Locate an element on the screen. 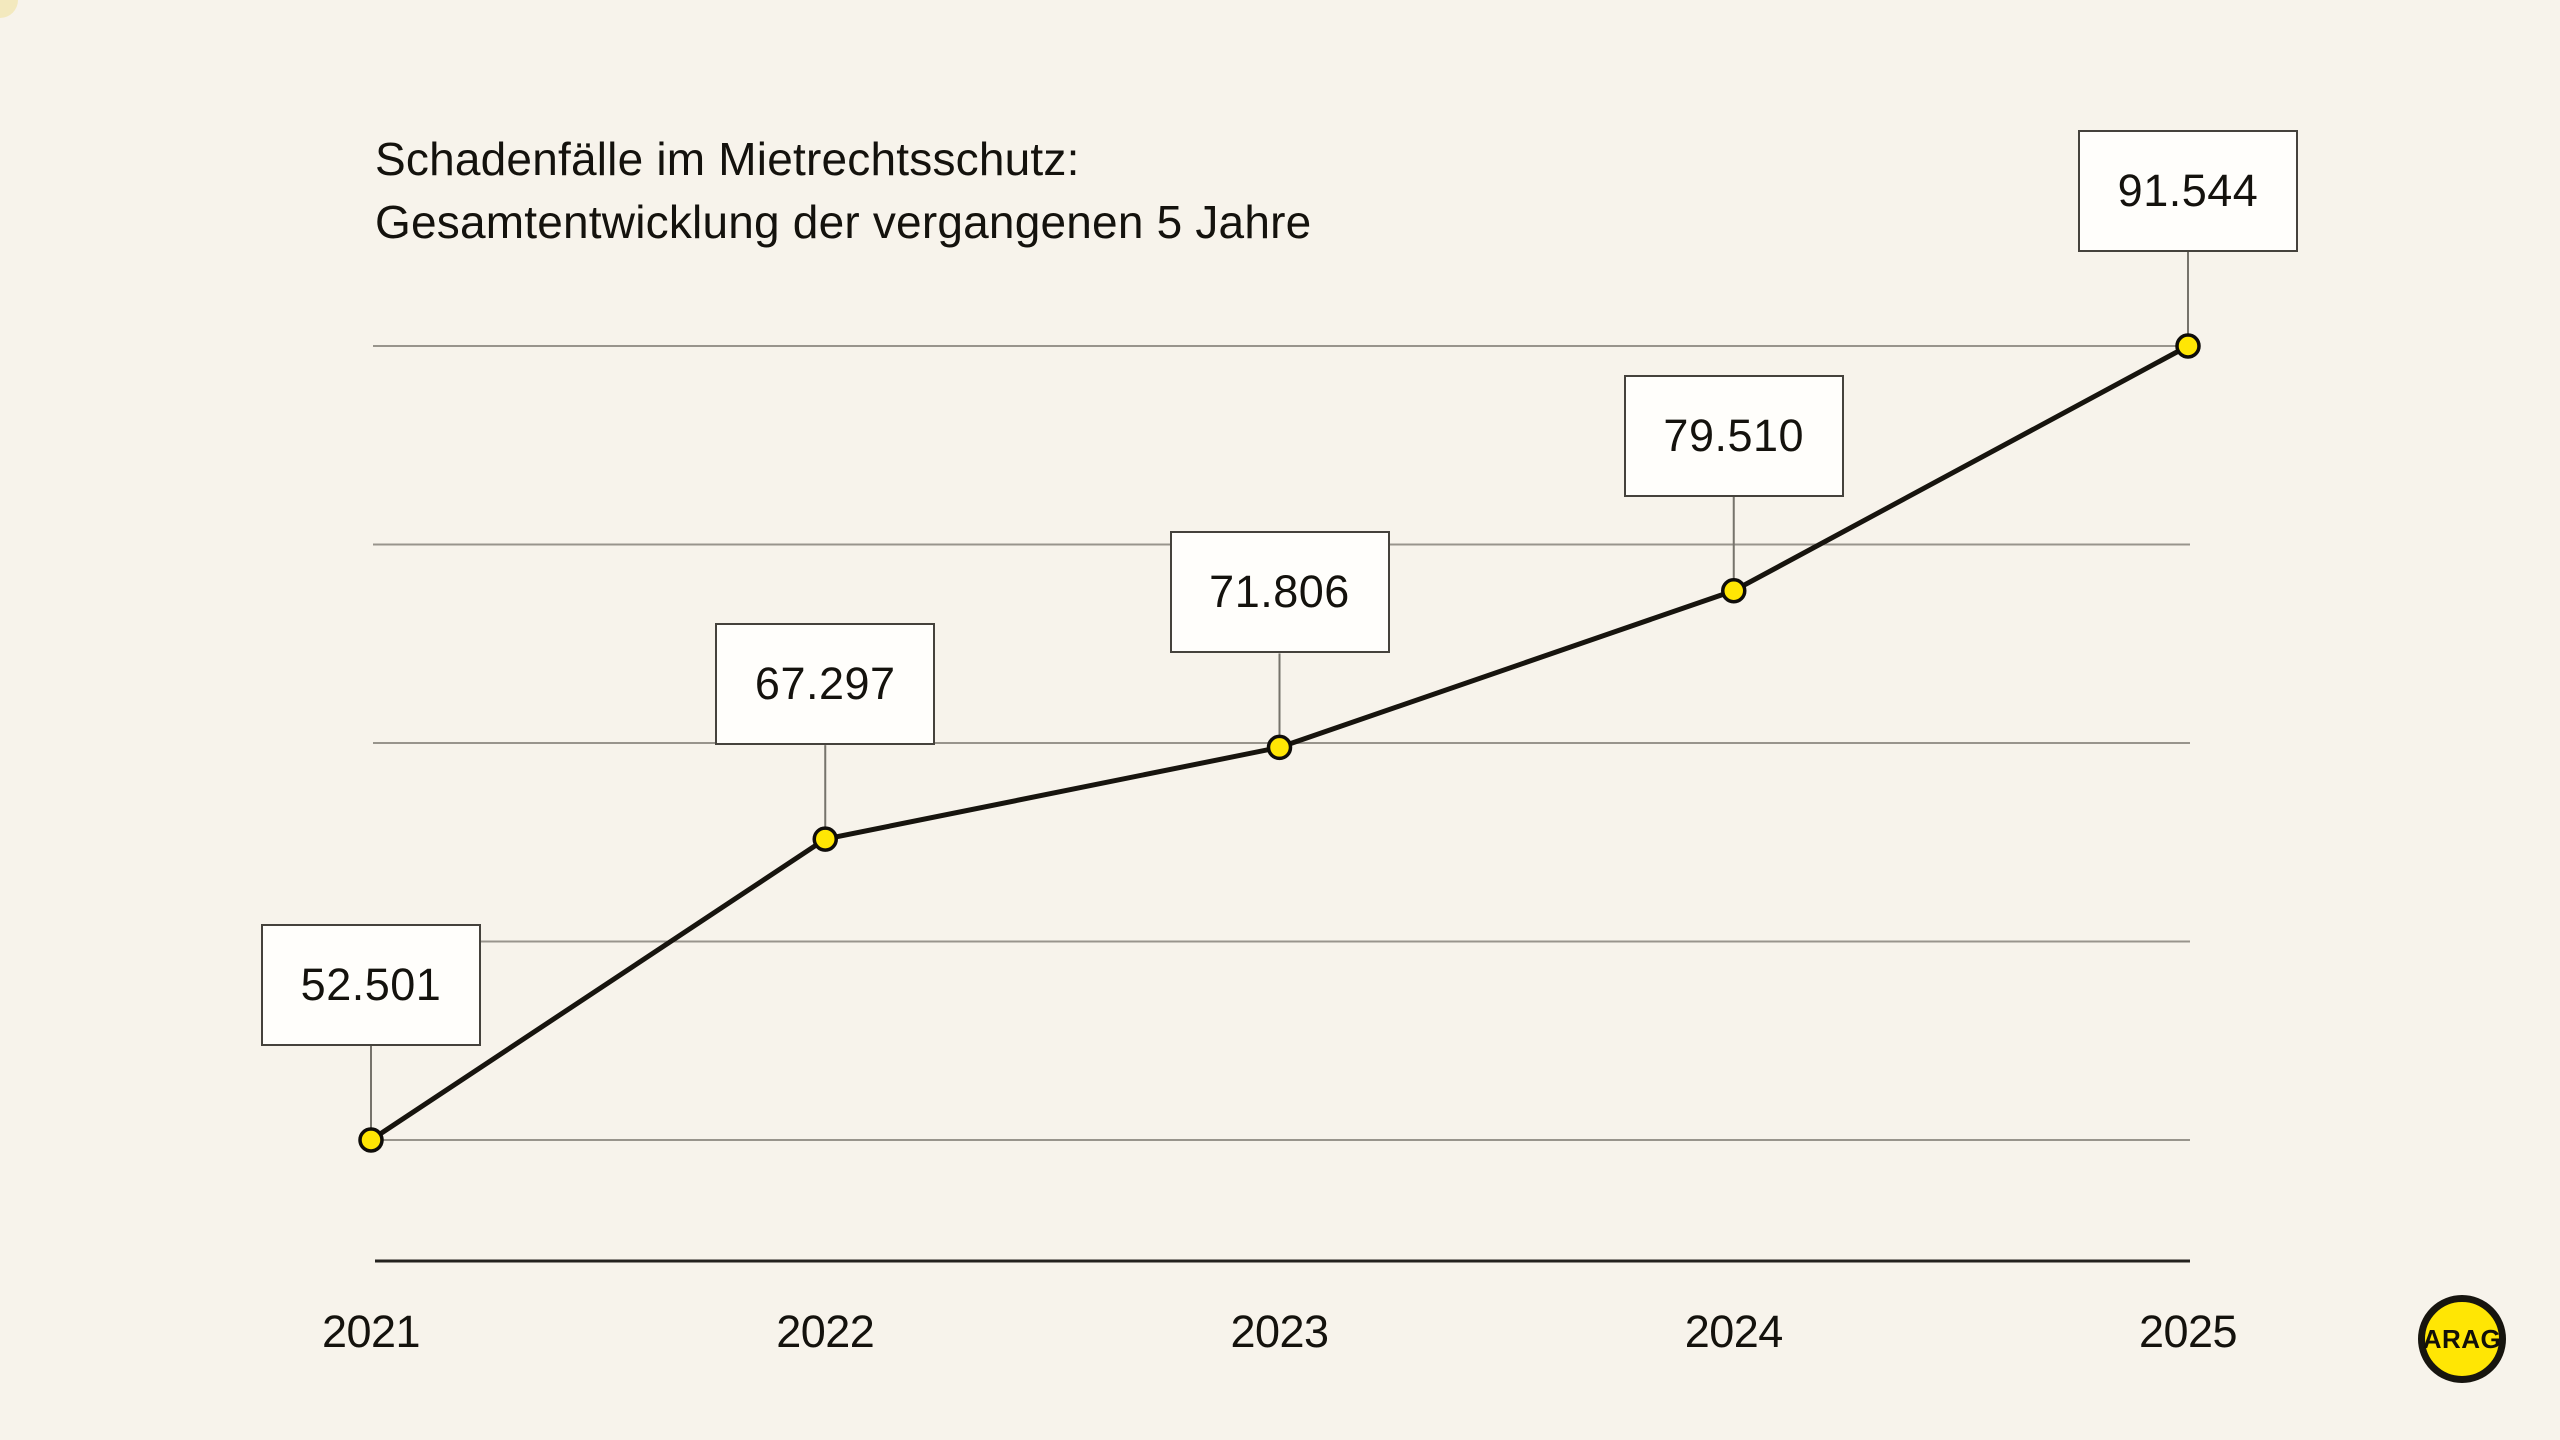  x-axis-label: 2021 is located at coordinates (371, 1331).